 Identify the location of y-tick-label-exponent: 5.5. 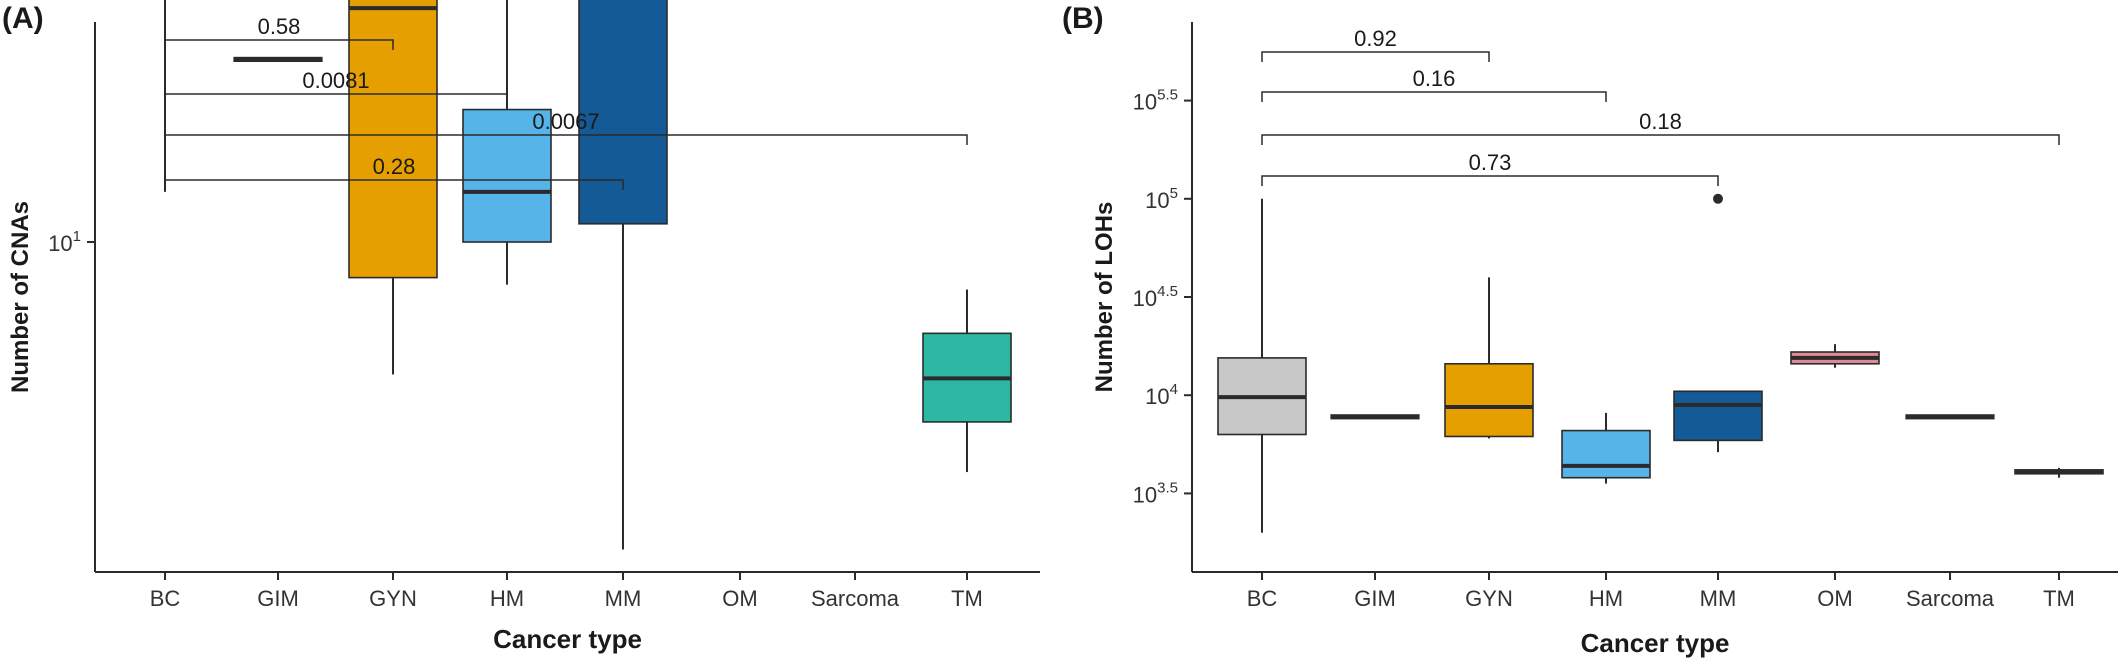
(1167, 95).